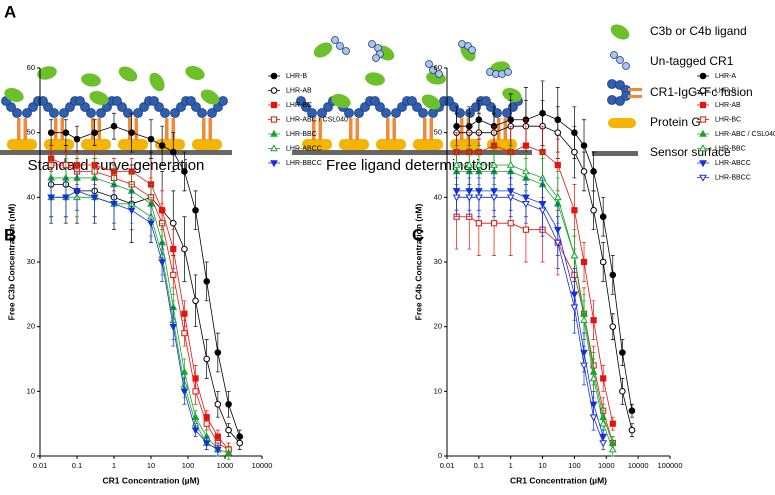 The image size is (775, 495). I want to click on sensor, so click(412, 152).